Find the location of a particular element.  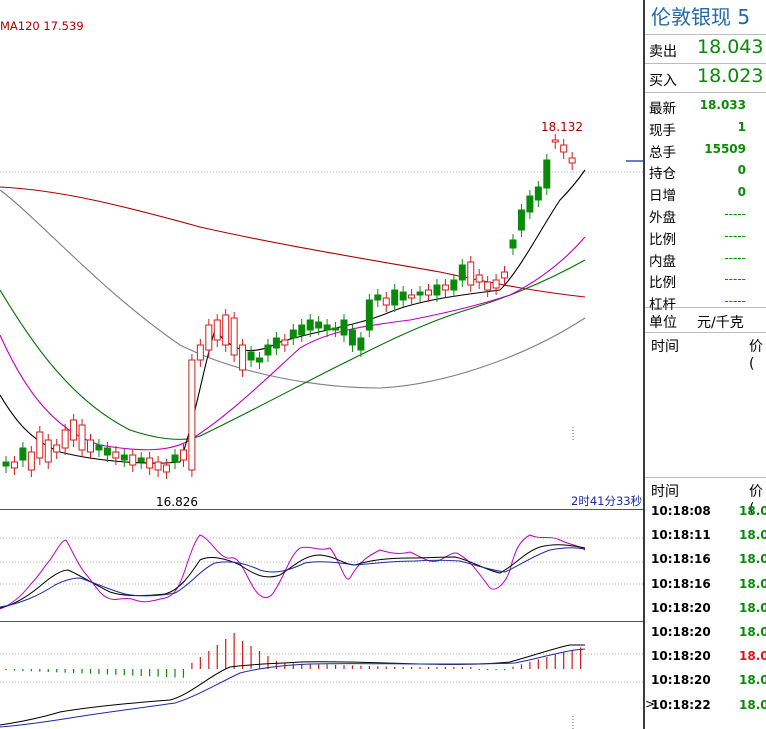

high-price-label: 18.132 is located at coordinates (562, 127).